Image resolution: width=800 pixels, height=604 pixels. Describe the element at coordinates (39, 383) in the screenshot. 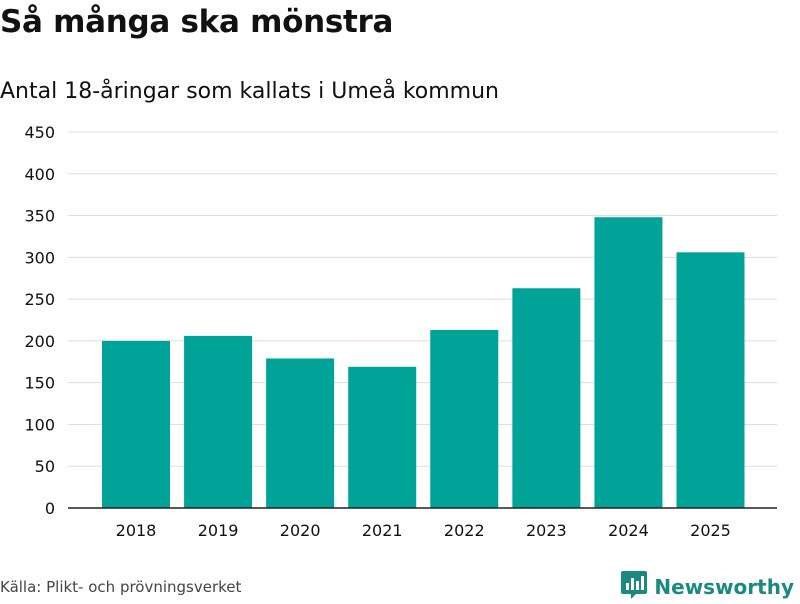

I see `y-tick-label: 150` at that location.